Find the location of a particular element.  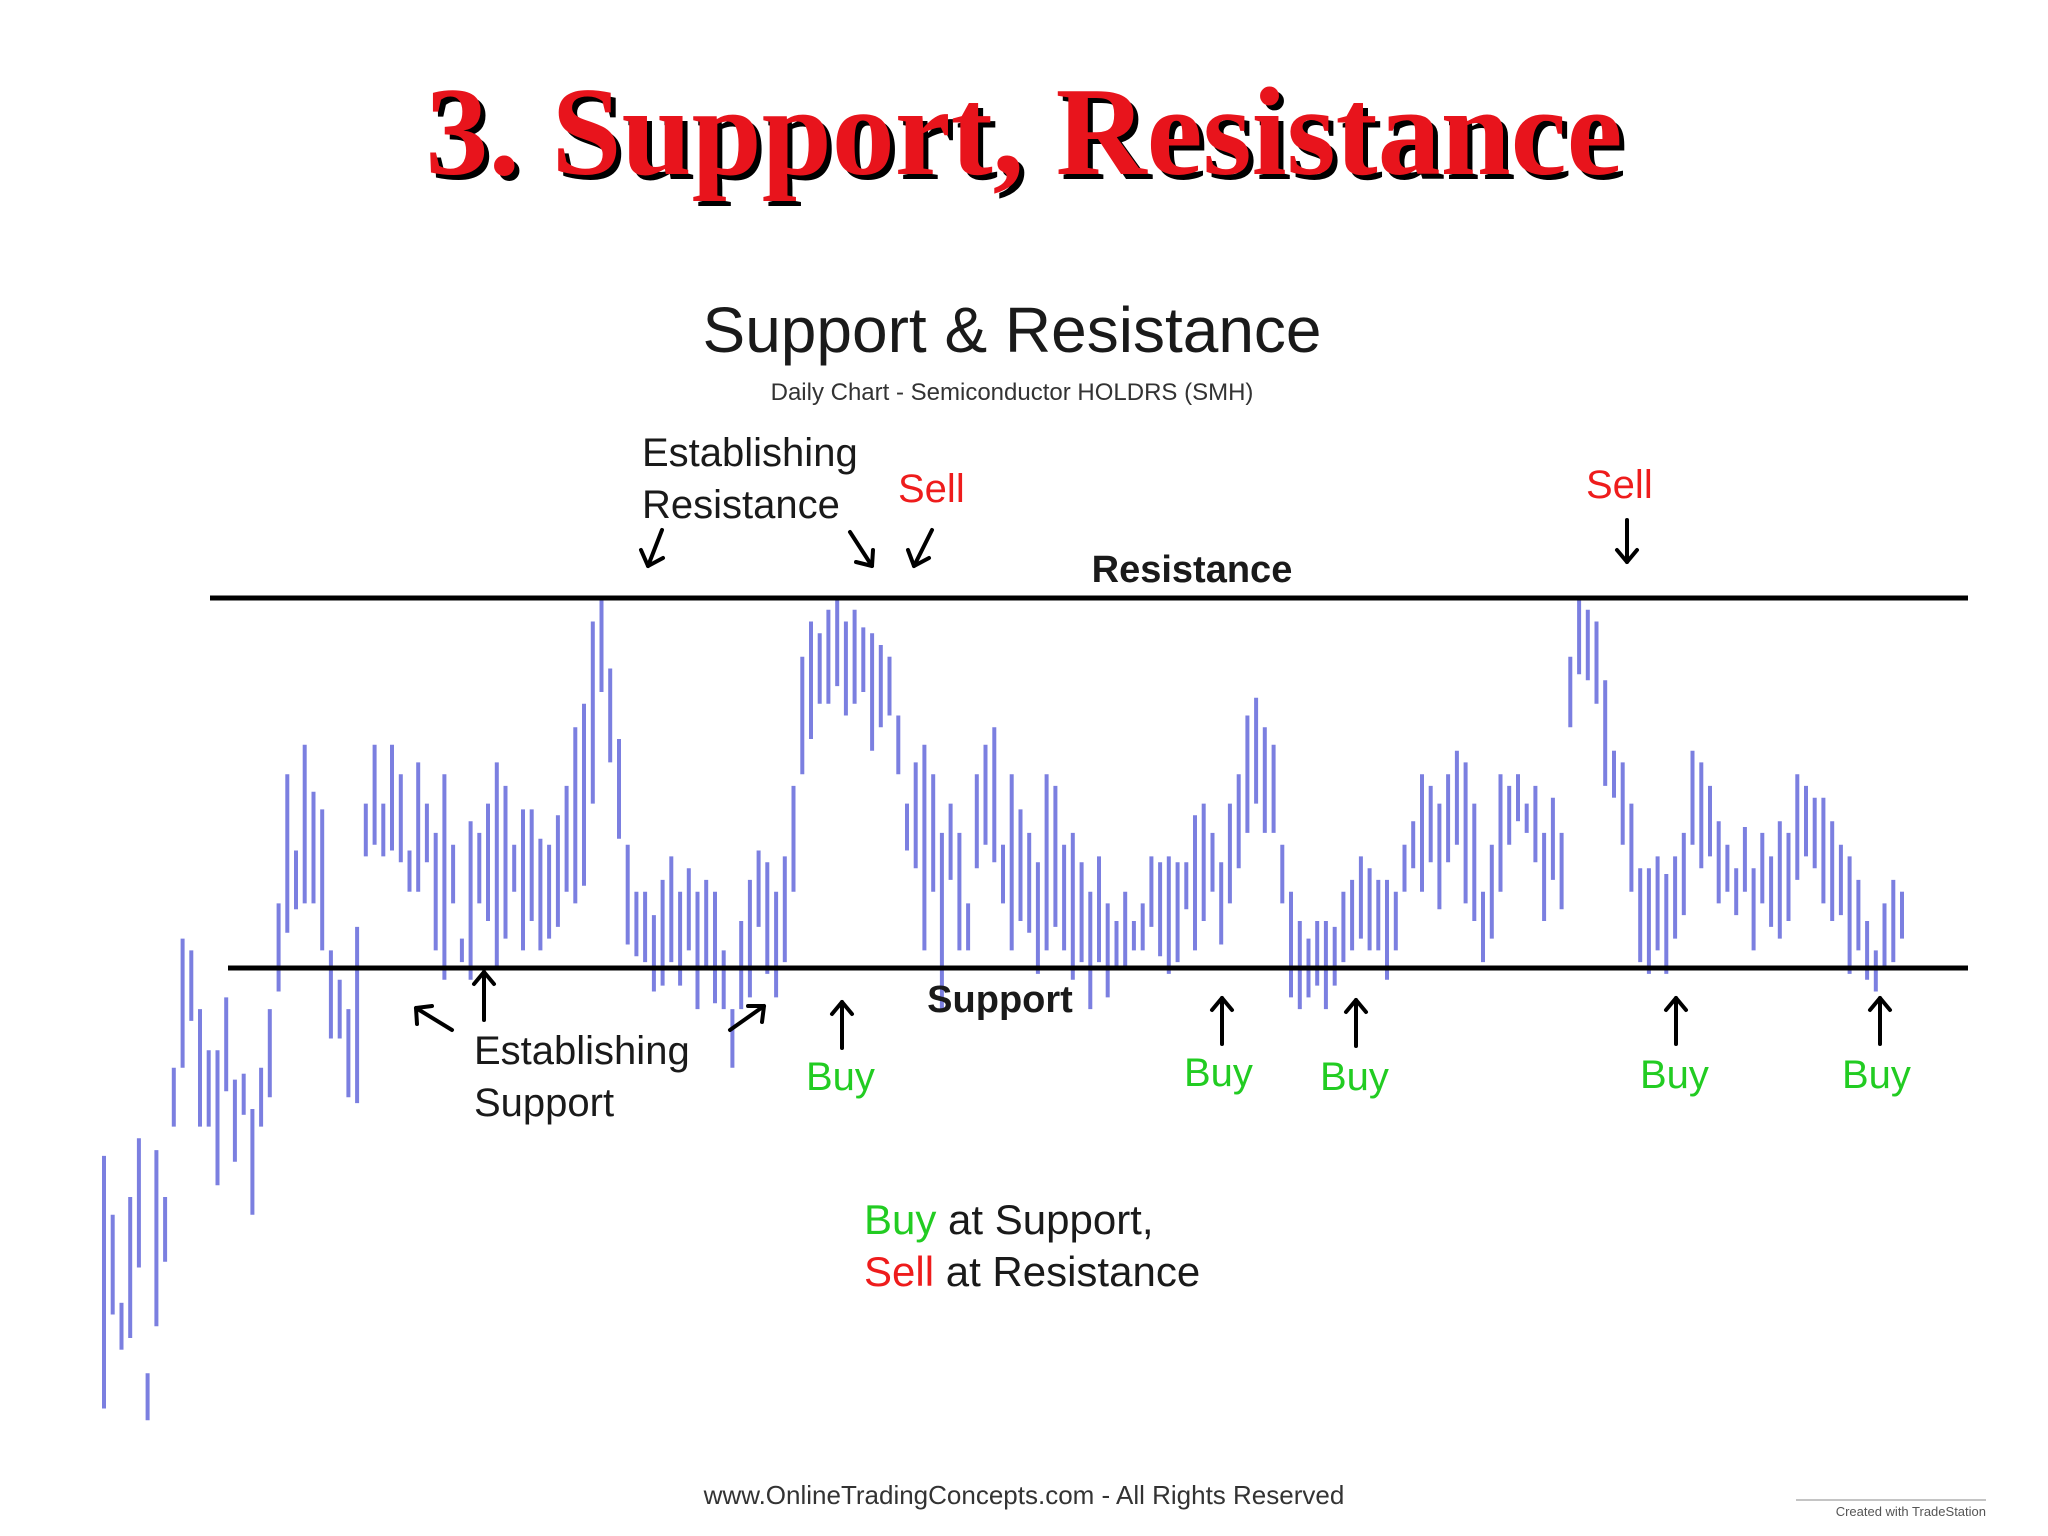

arrow-establishing-resistance-left is located at coordinates (652, 548).